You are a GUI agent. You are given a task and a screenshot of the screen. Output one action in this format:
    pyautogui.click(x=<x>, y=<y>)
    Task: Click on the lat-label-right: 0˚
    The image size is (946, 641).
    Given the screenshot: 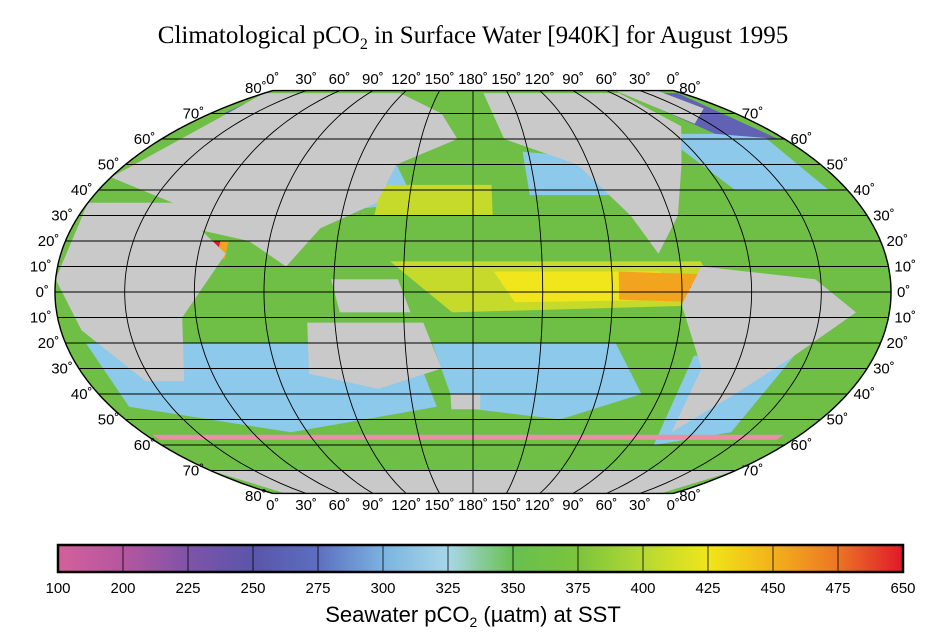 What is the action you would take?
    pyautogui.click(x=903, y=292)
    